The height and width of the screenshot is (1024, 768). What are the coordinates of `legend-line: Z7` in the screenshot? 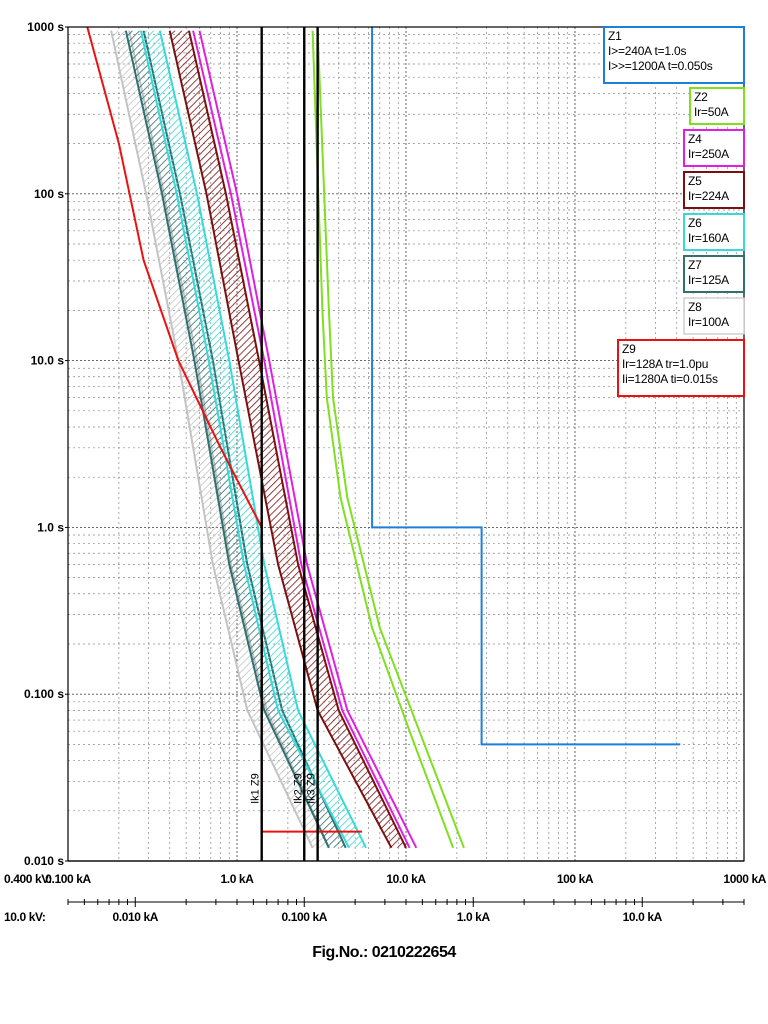 It's located at (695, 265).